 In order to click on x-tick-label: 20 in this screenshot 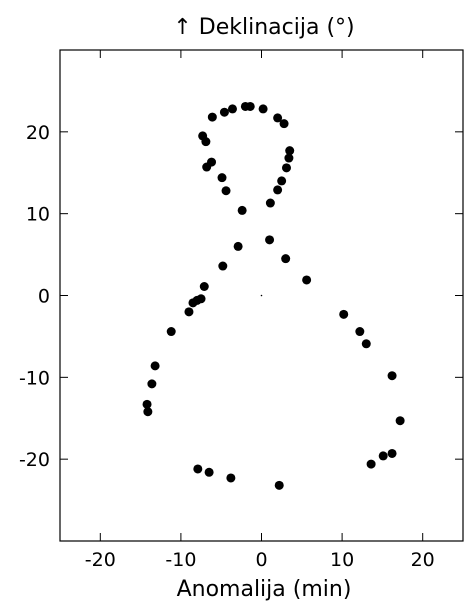, I will do `click(423, 560)`.